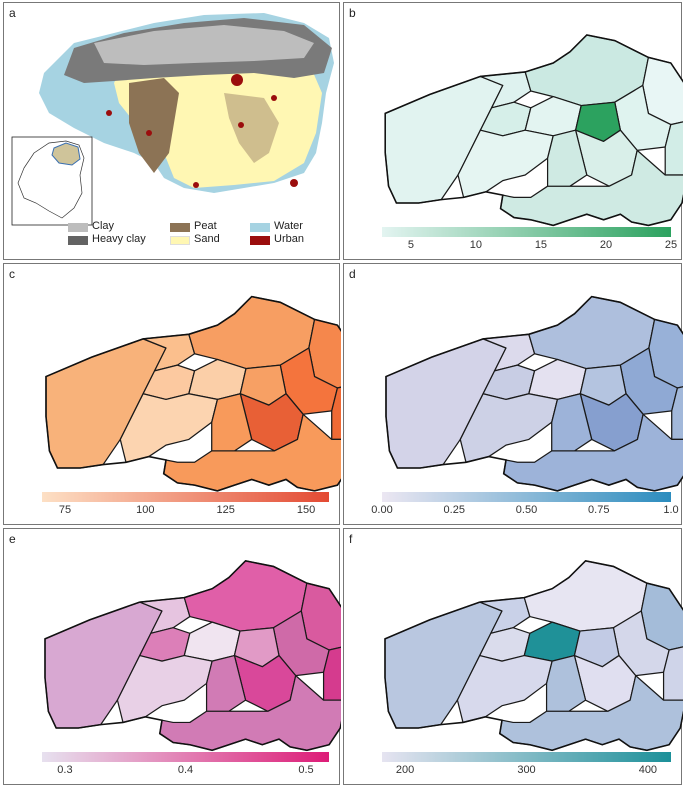 This screenshot has width=685, height=787. Describe the element at coordinates (207, 239) in the screenshot. I see `sand-label: Sand` at that location.